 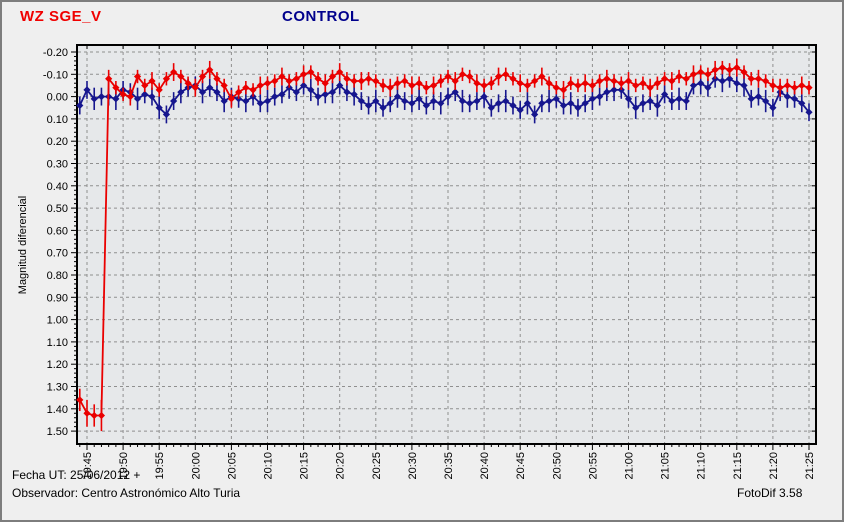 What do you see at coordinates (305, 466) in the screenshot?
I see `svg-text: 20:15` at bounding box center [305, 466].